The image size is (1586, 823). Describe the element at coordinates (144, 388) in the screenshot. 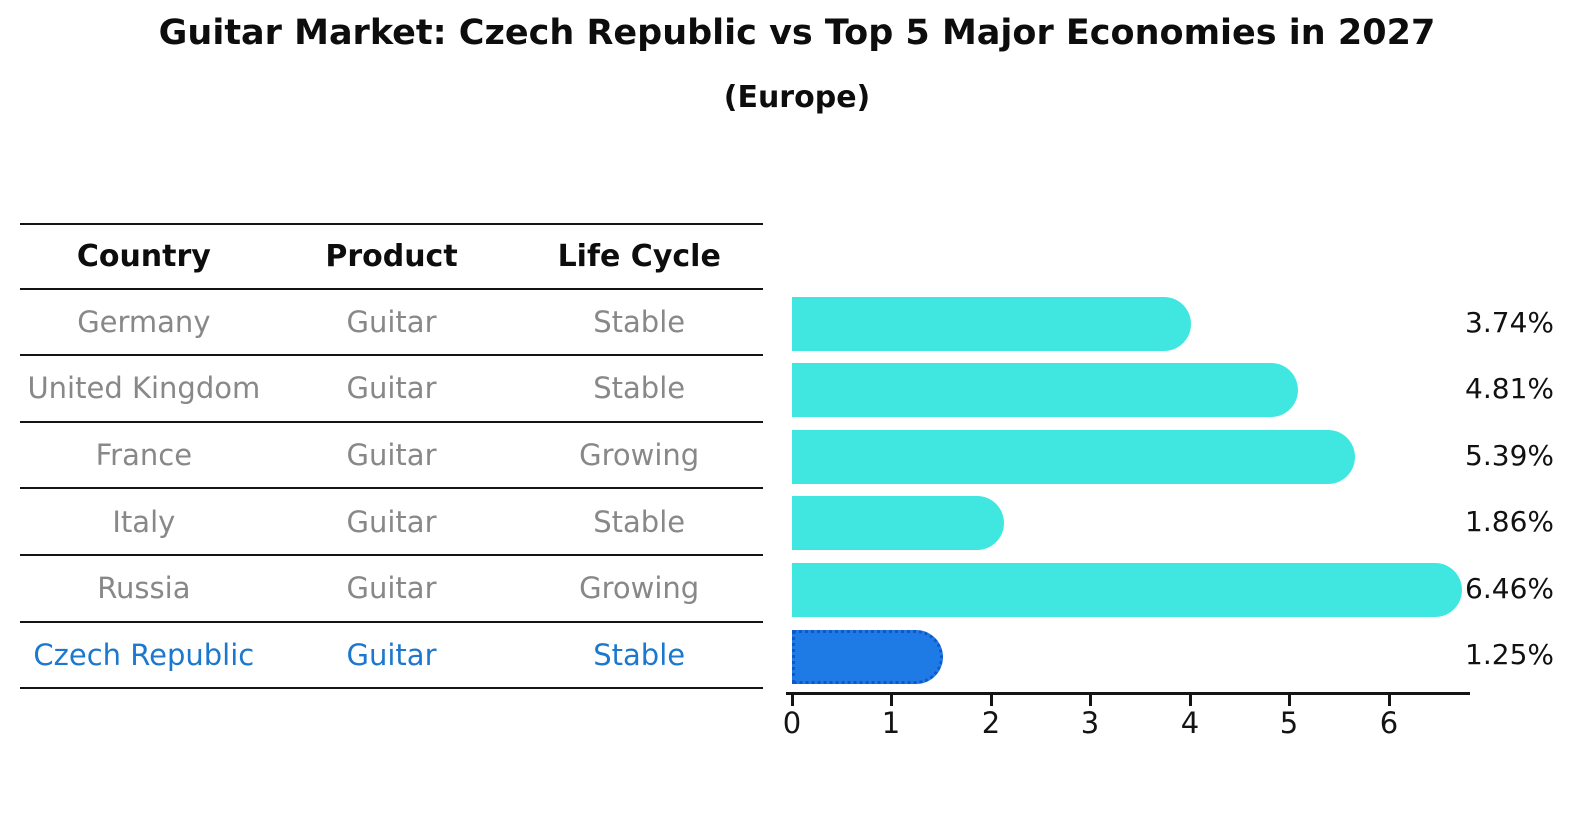

I see `country-cell: United Kingdom` at that location.